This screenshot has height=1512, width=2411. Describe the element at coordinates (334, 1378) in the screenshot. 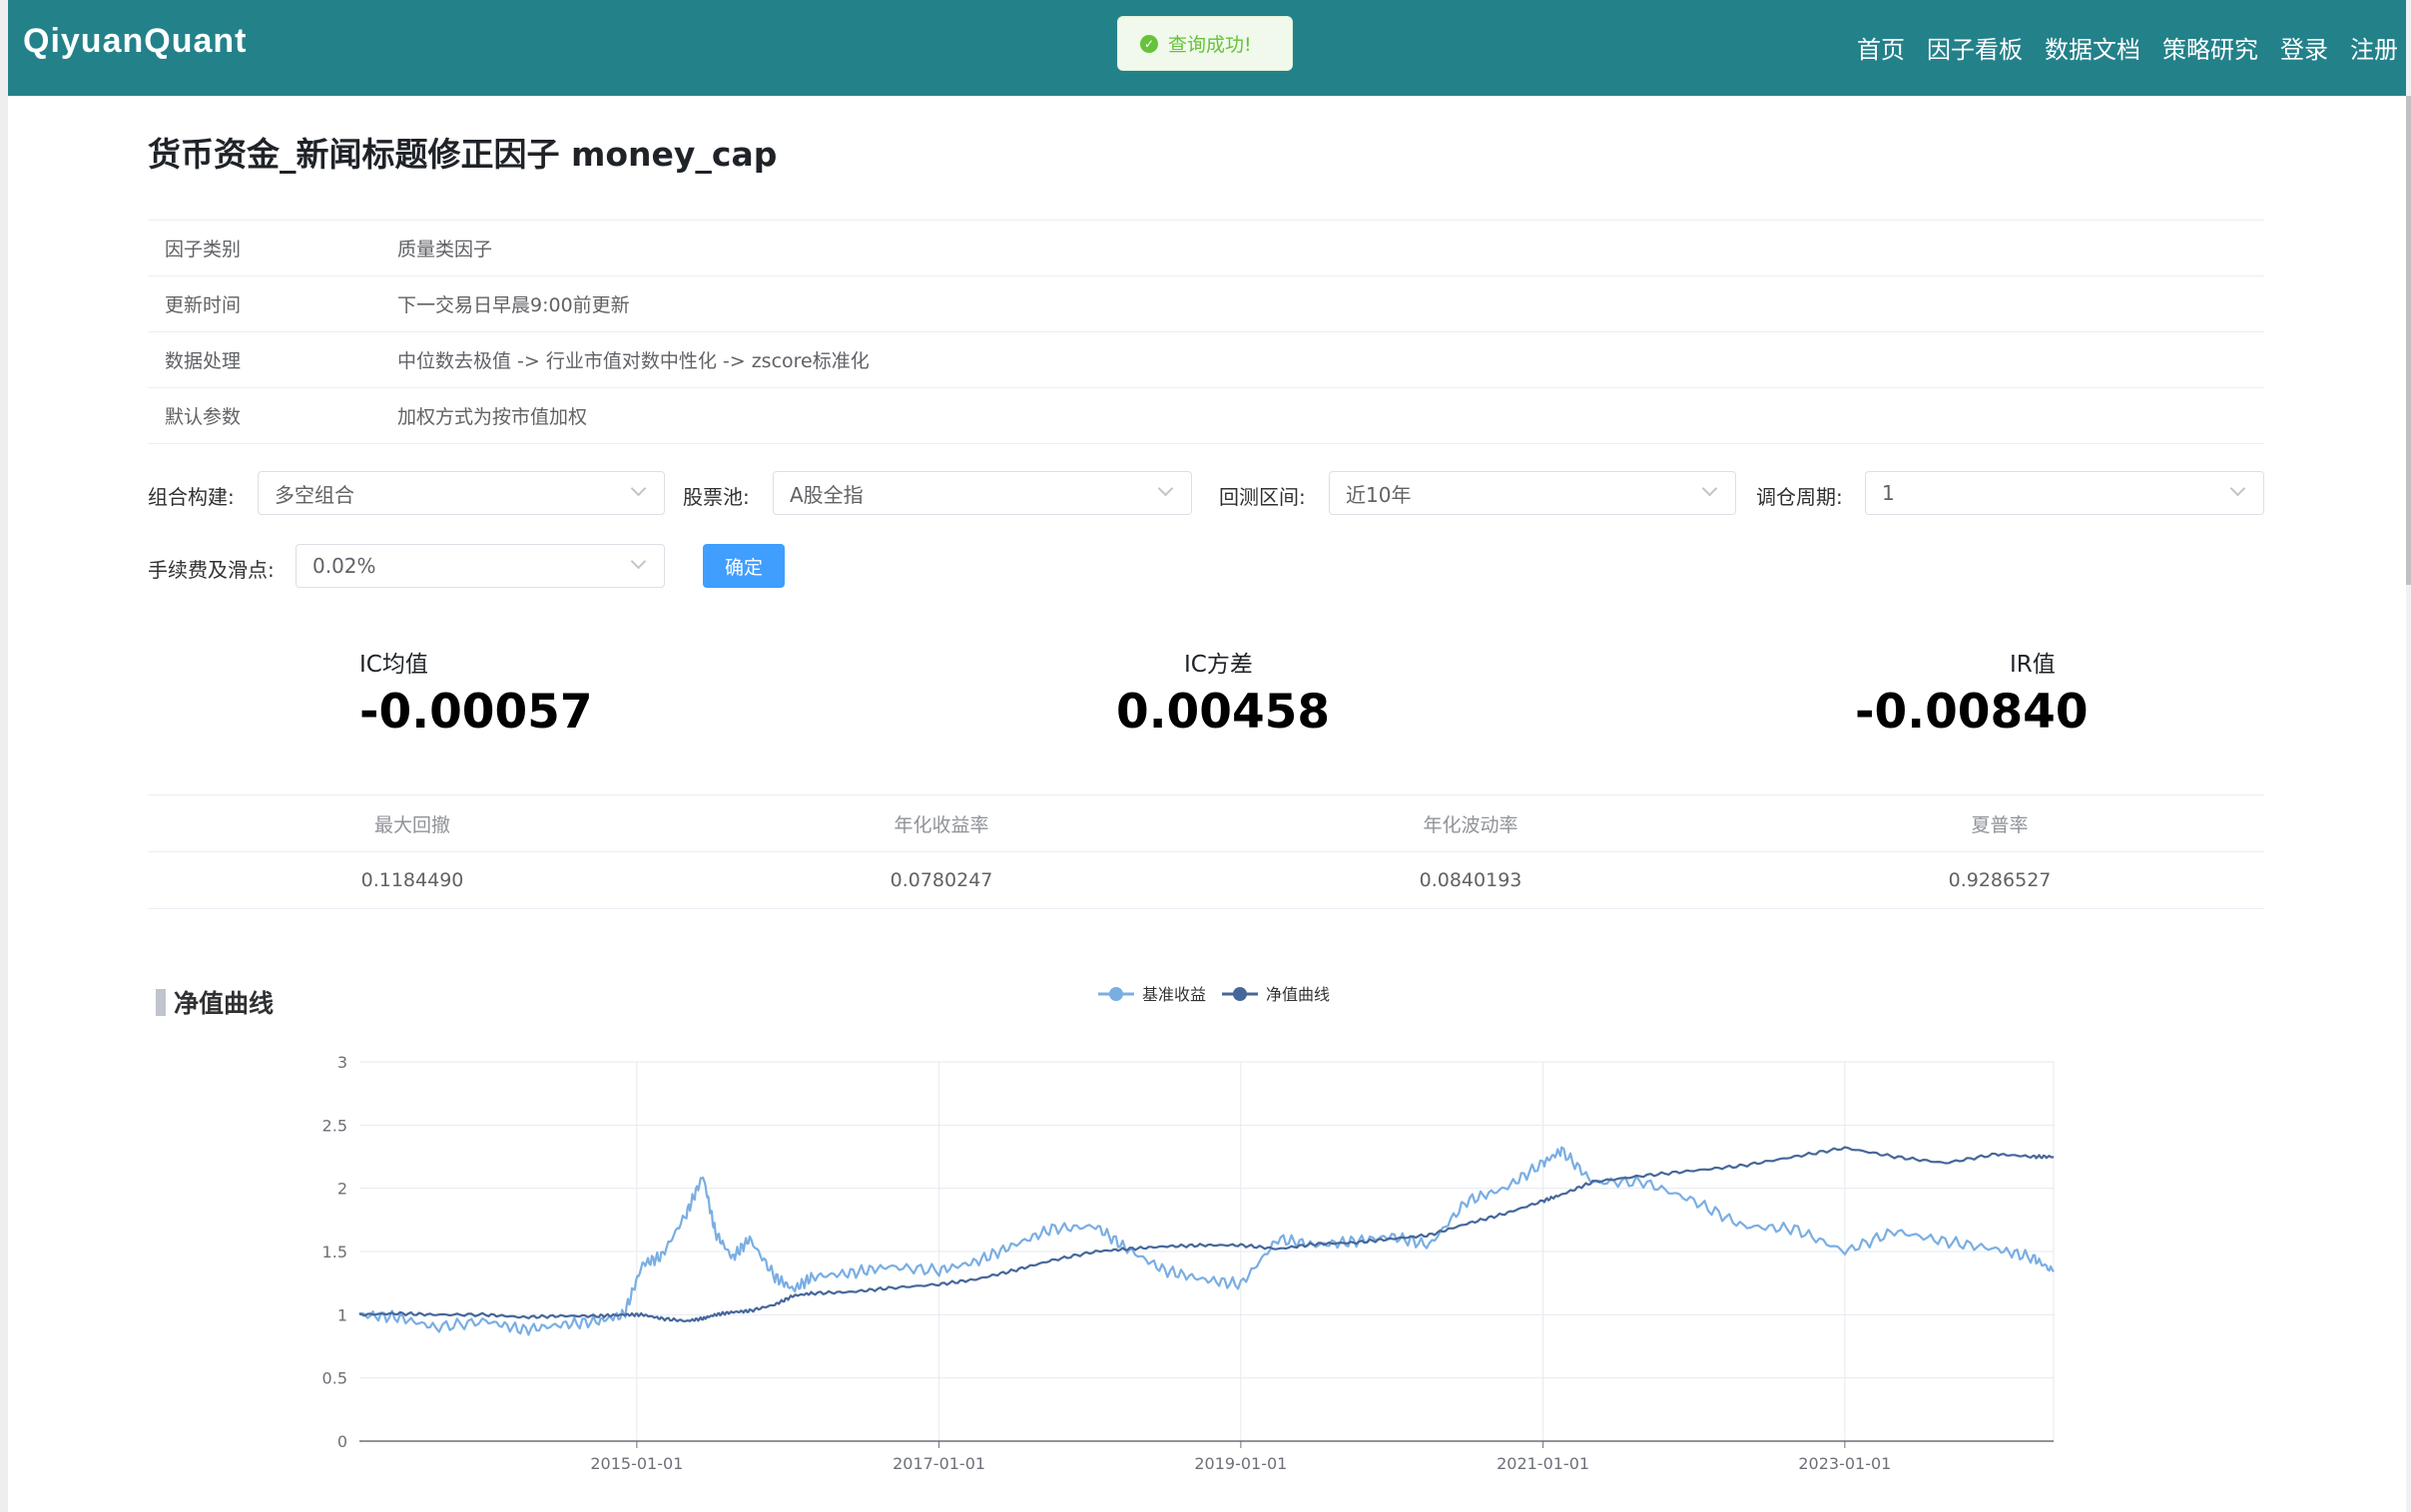

I see `y-tick-label: 0.5` at that location.